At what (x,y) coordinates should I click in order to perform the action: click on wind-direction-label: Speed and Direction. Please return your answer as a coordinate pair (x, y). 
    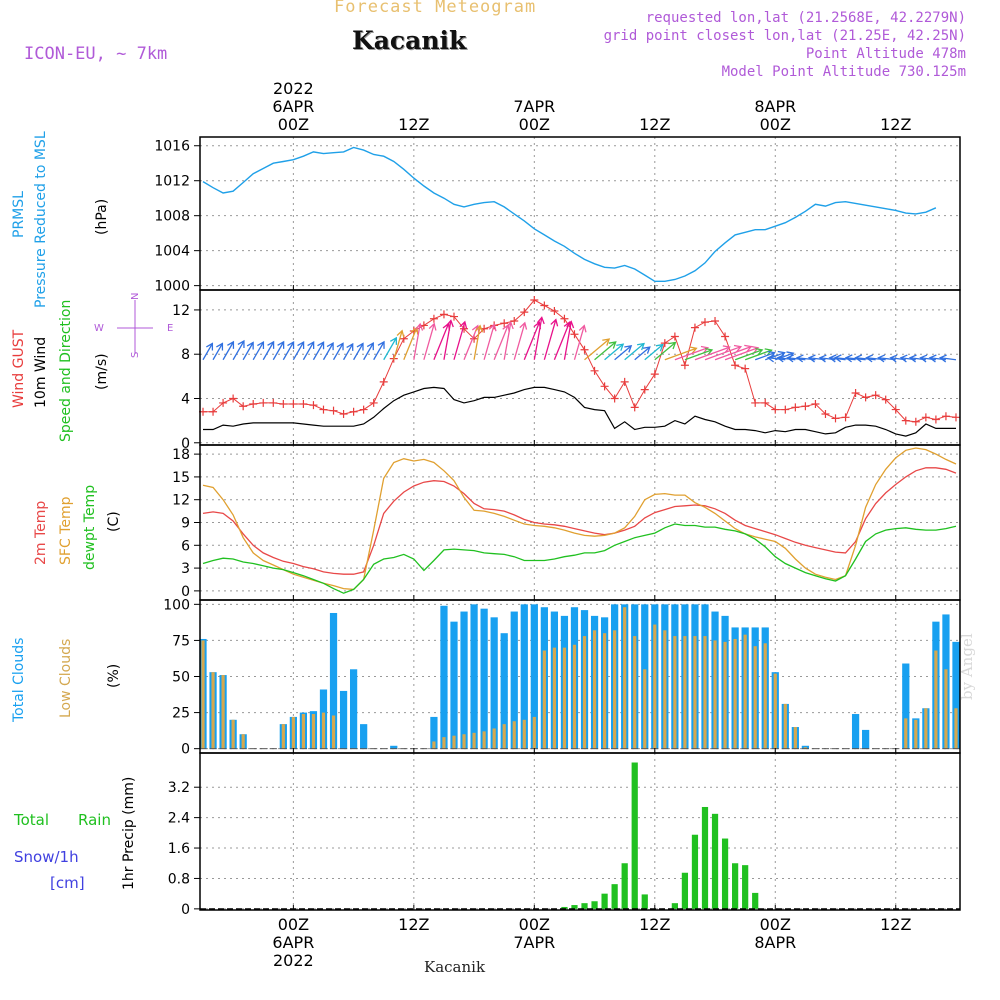
    Looking at the image, I should click on (66, 371).